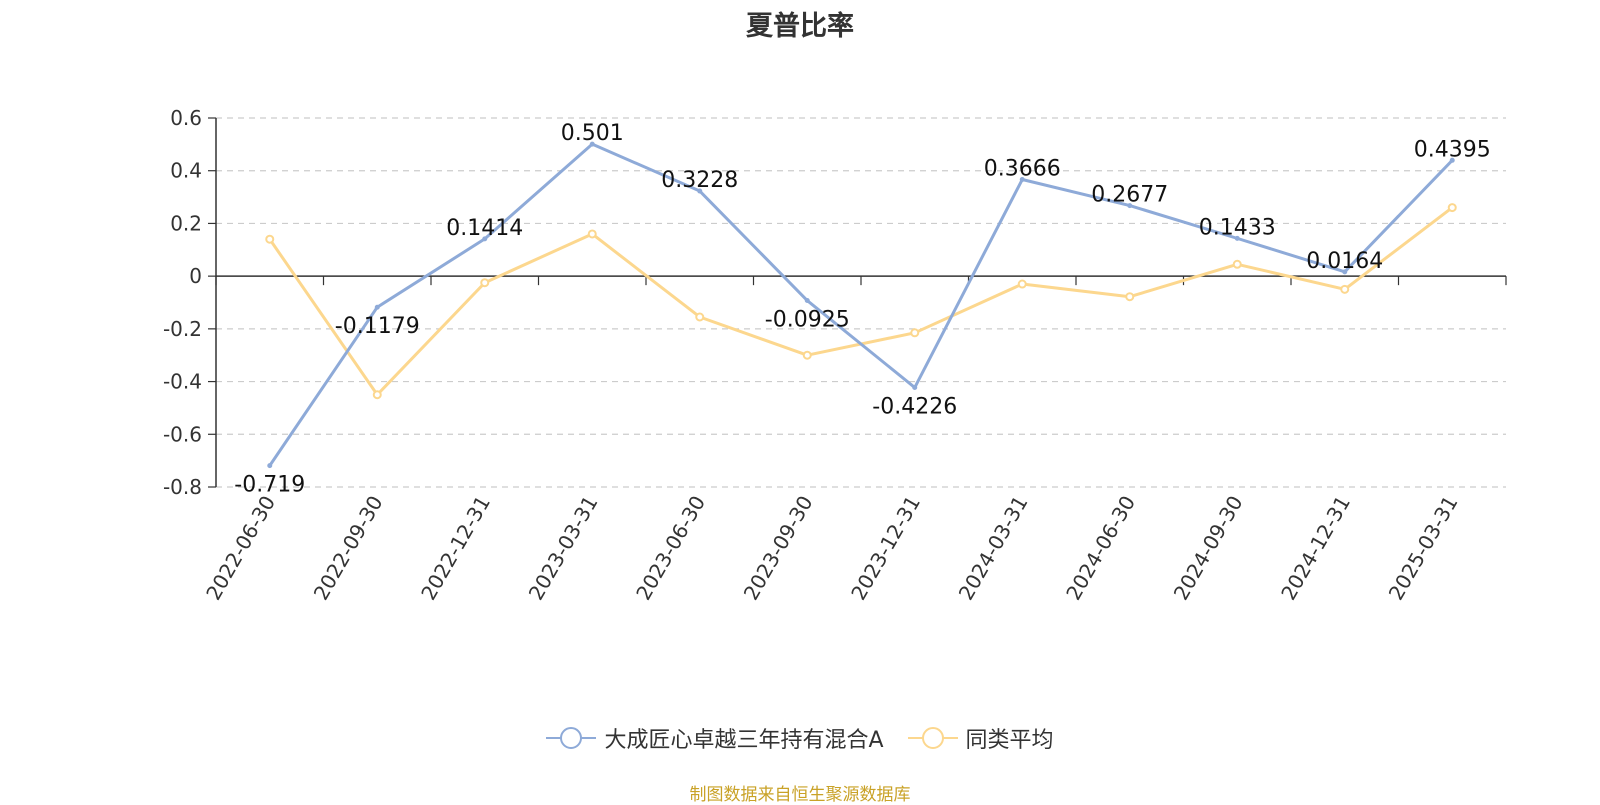 This screenshot has width=1600, height=805. What do you see at coordinates (186, 223) in the screenshot?
I see `y-tick-label: 0.2` at bounding box center [186, 223].